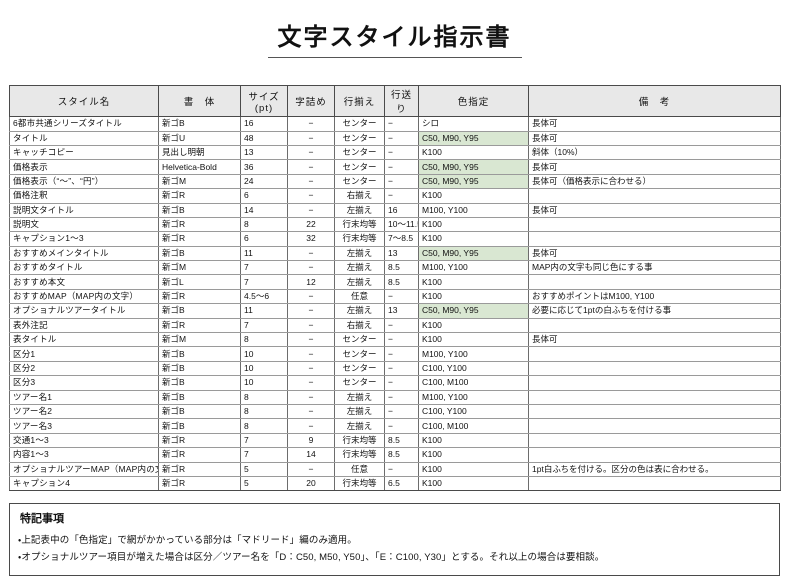 The width and height of the screenshot is (789, 576). I want to click on note-item: ・上記表中の「色指定」で網がかかっている部分は「マドリード」編のみ適用。, so click(187, 541).